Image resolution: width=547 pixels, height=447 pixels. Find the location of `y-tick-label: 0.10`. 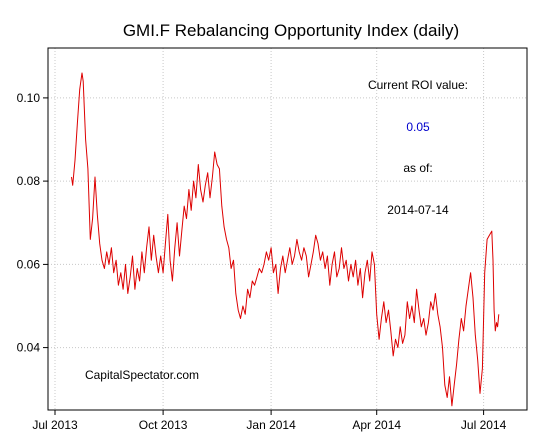

y-tick-label: 0.10 is located at coordinates (29, 98).